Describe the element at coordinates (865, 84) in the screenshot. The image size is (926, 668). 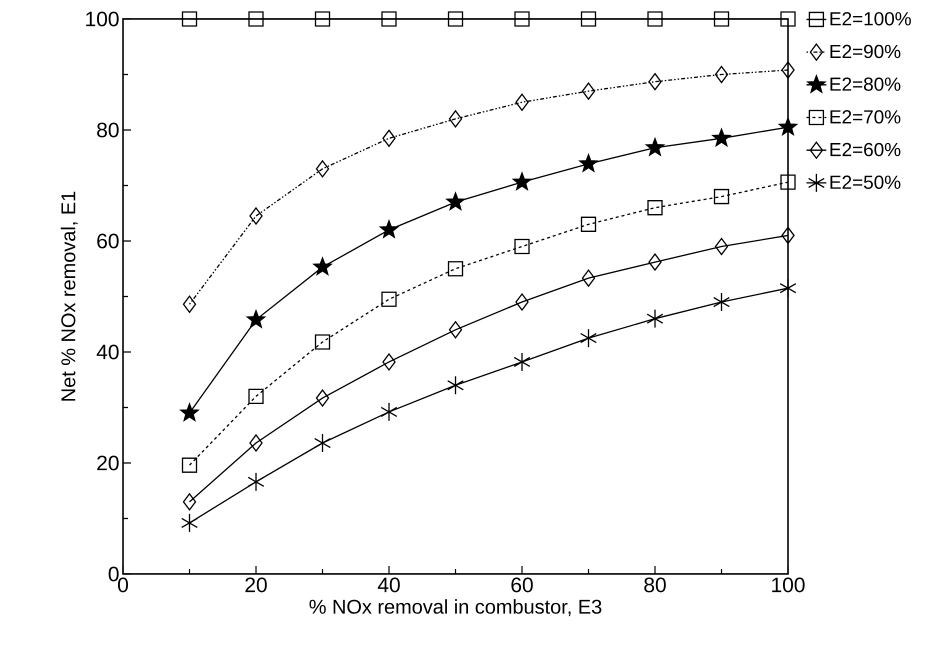
I see `legend-label: E2=80%` at that location.